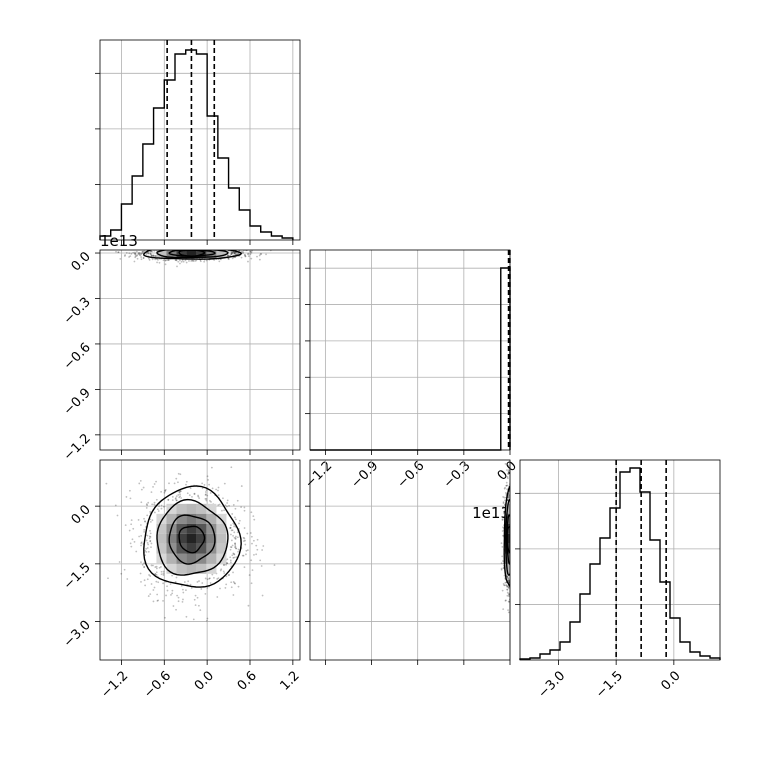  Describe the element at coordinates (410, 359) in the screenshot. I see `marginal-param-2-histogram` at that location.